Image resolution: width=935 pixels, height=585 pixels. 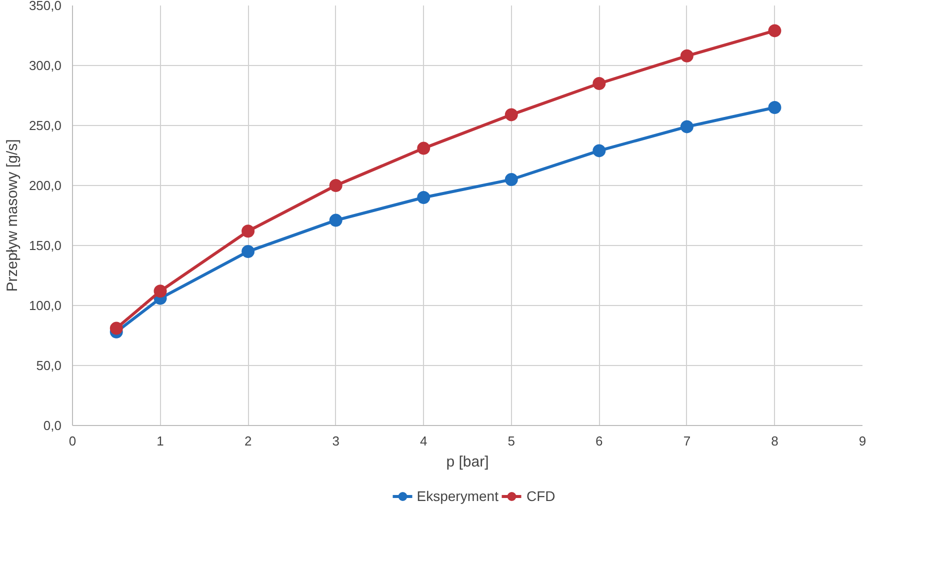 What do you see at coordinates (45, 245) in the screenshot?
I see `y-tick-label: 150,0` at bounding box center [45, 245].